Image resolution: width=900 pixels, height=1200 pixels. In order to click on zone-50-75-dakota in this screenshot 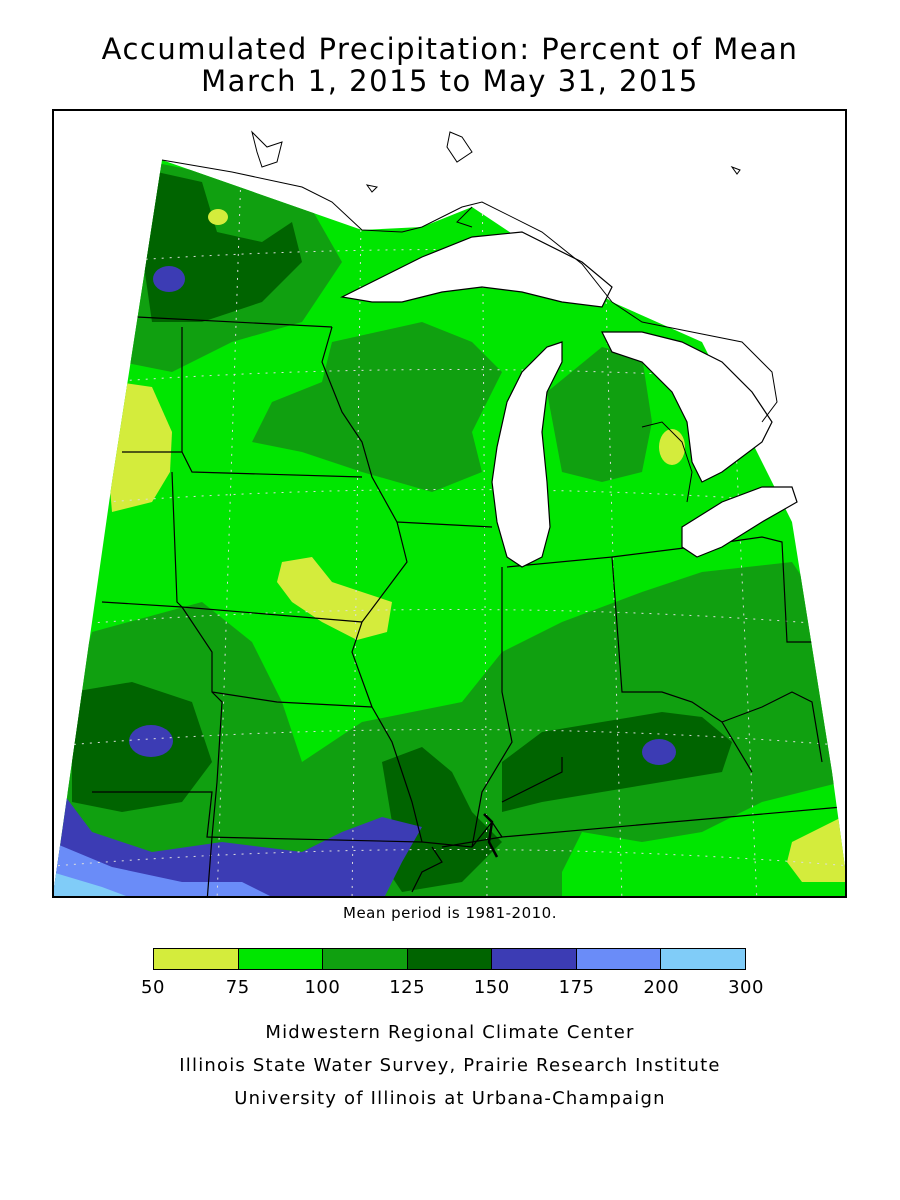, I will do `click(139, 447)`.